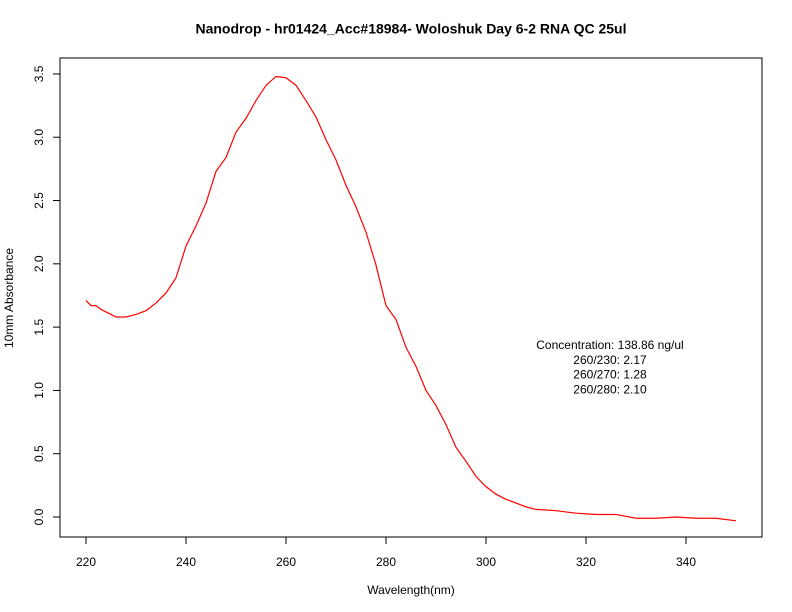 The width and height of the screenshot is (792, 612). I want to click on x-tick-label: 280, so click(386, 562).